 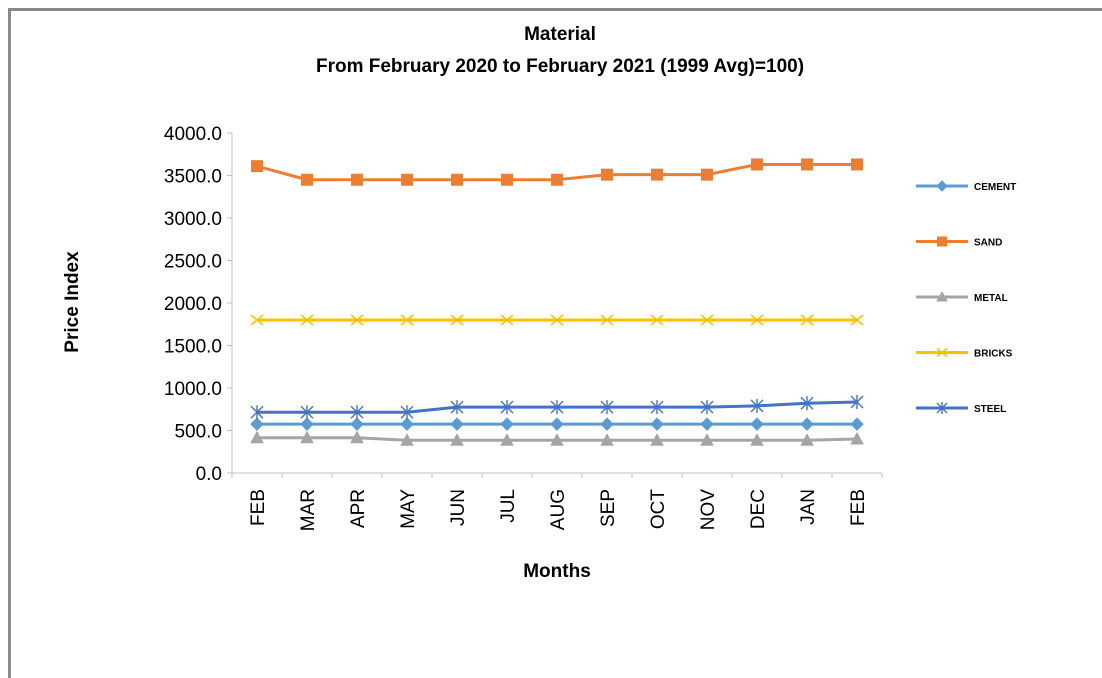 What do you see at coordinates (193, 347) in the screenshot?
I see `y-tick-label: 1500.0` at bounding box center [193, 347].